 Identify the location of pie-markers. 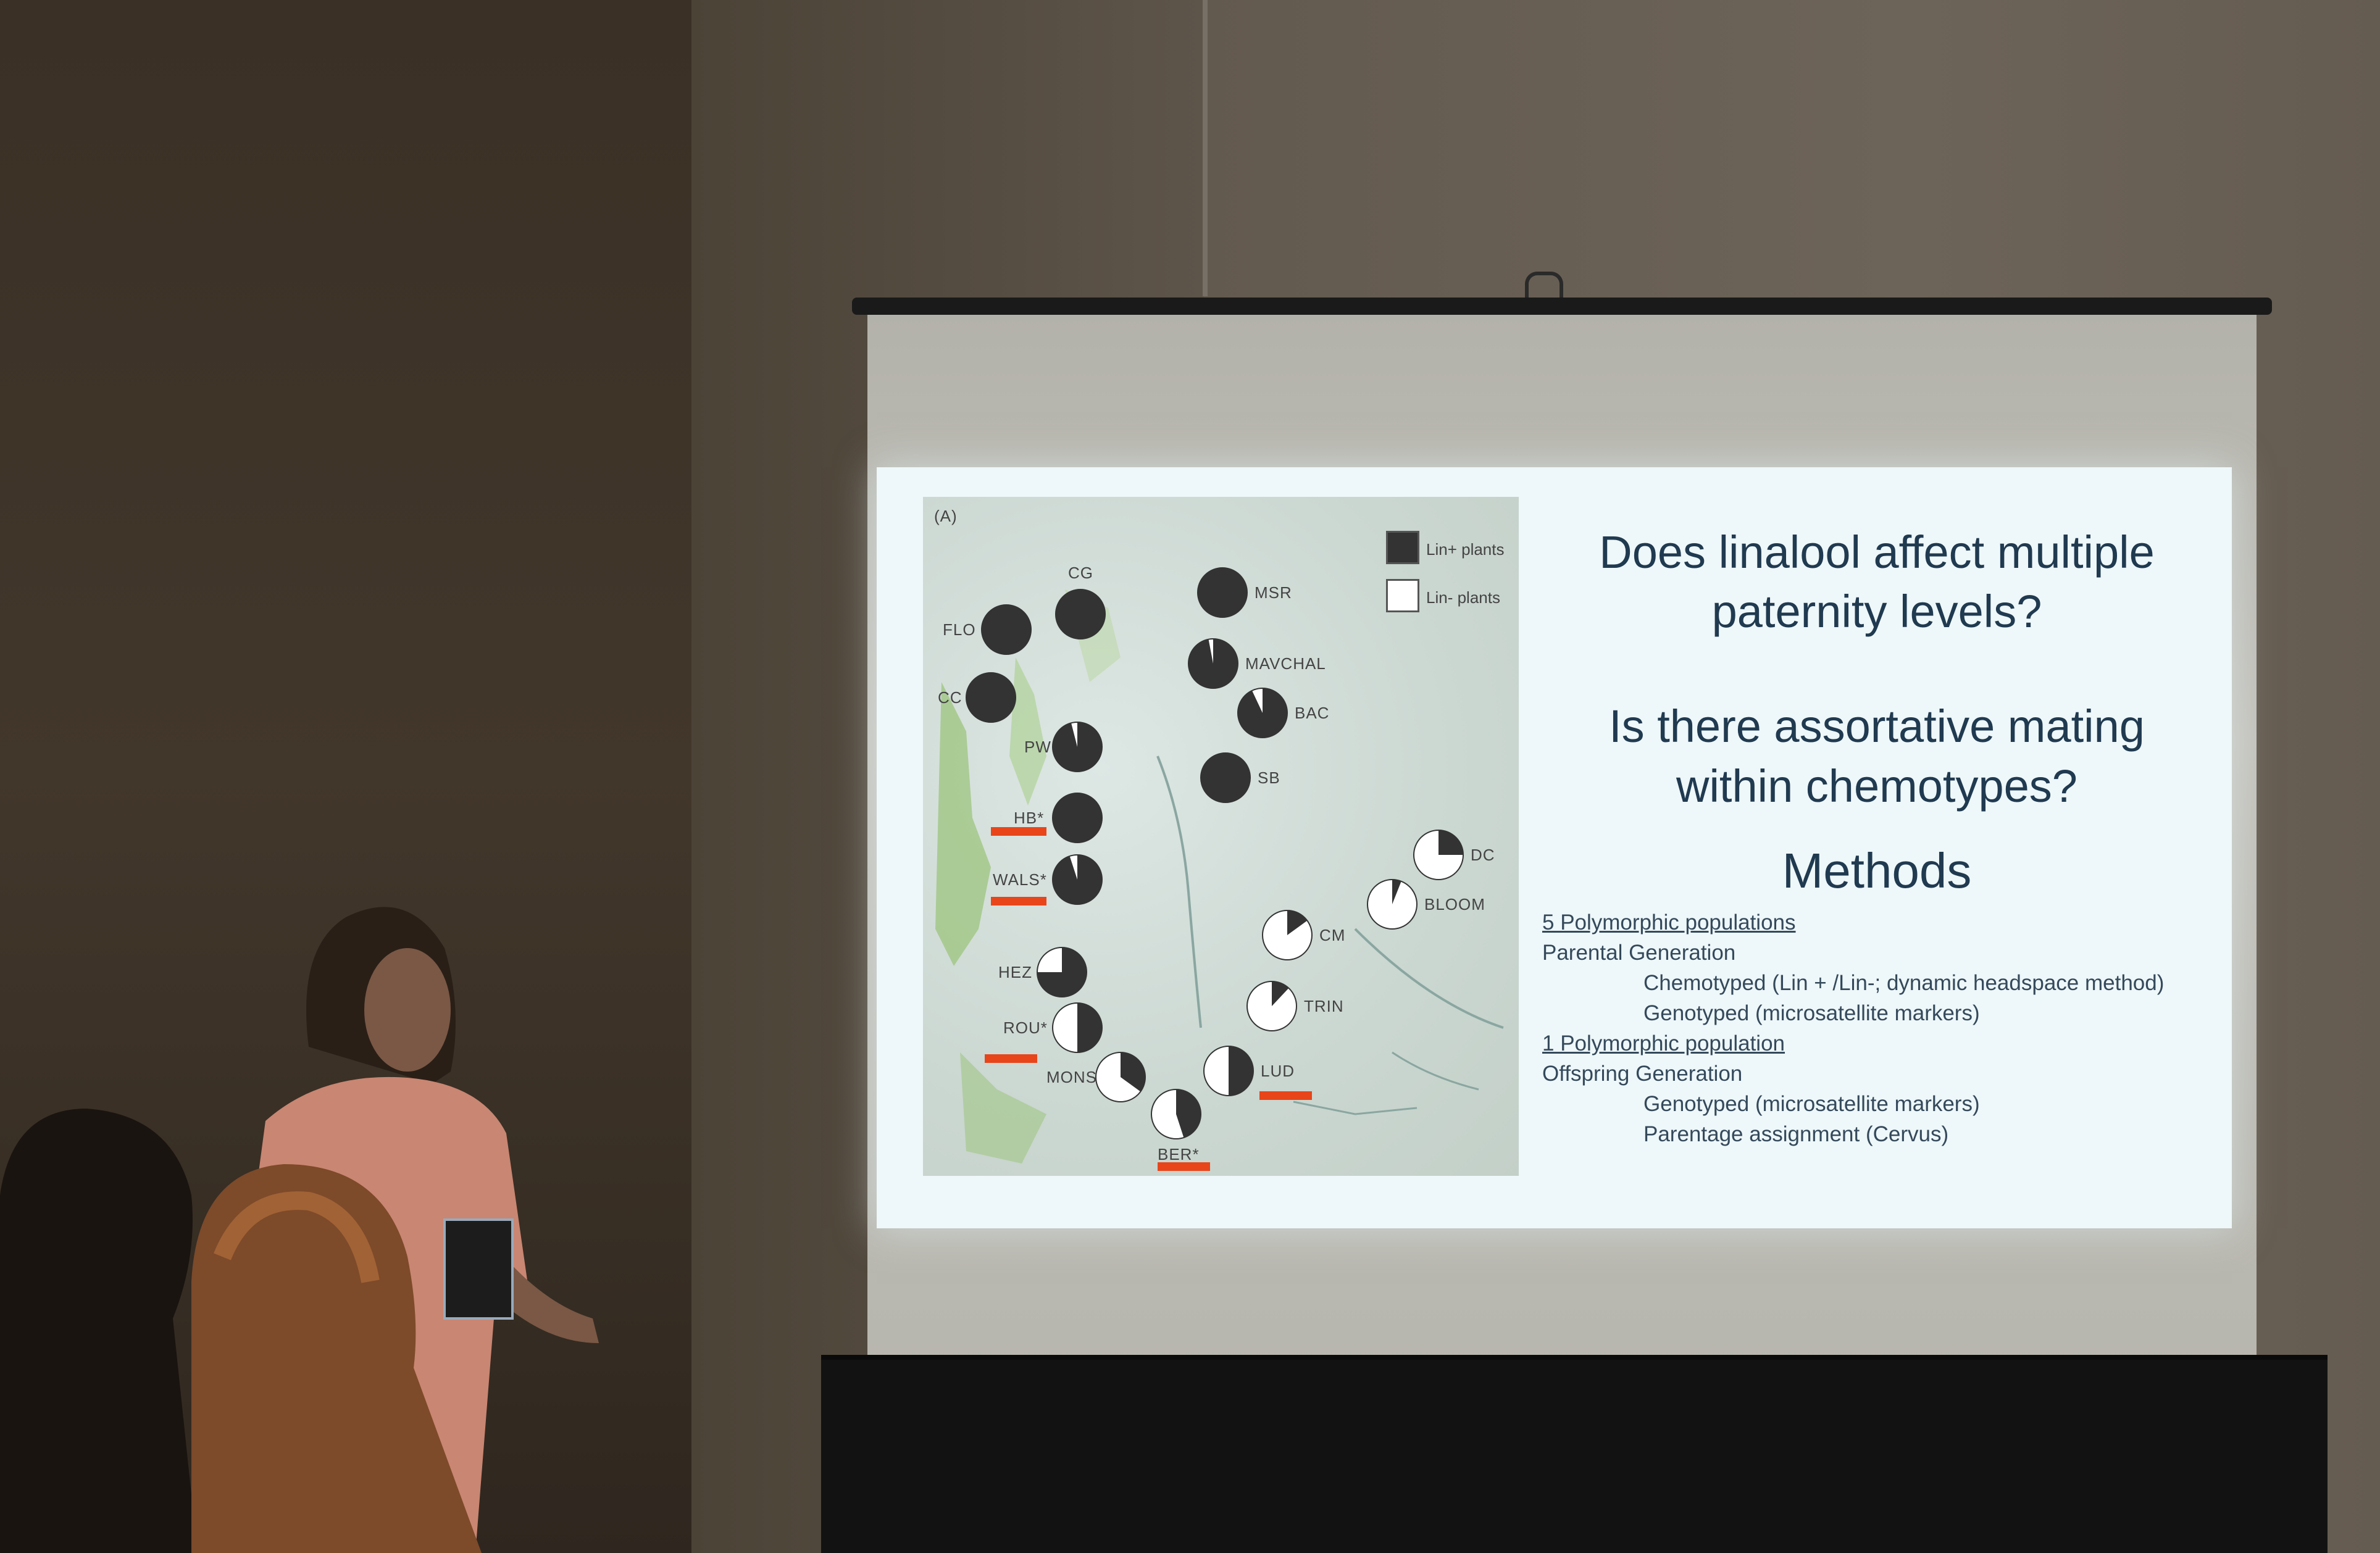
(1215, 853).